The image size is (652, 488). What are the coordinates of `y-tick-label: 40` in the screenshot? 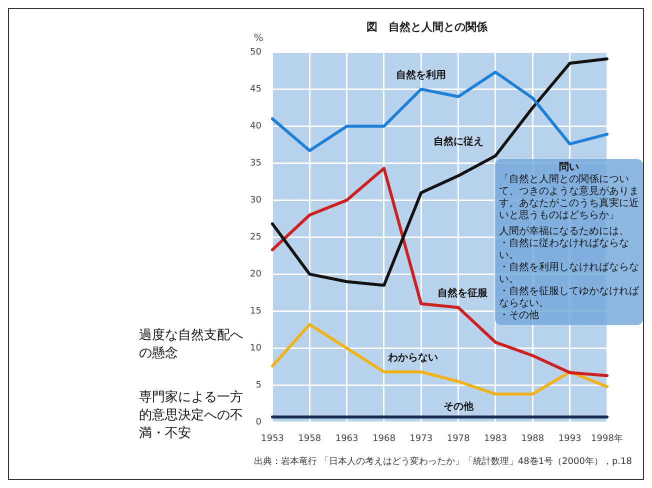 It's located at (256, 127).